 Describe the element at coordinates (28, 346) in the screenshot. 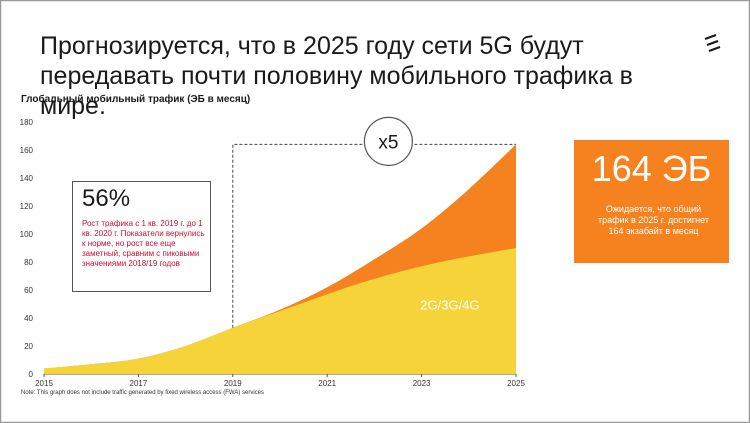

I see `y-tick-label: 20` at that location.